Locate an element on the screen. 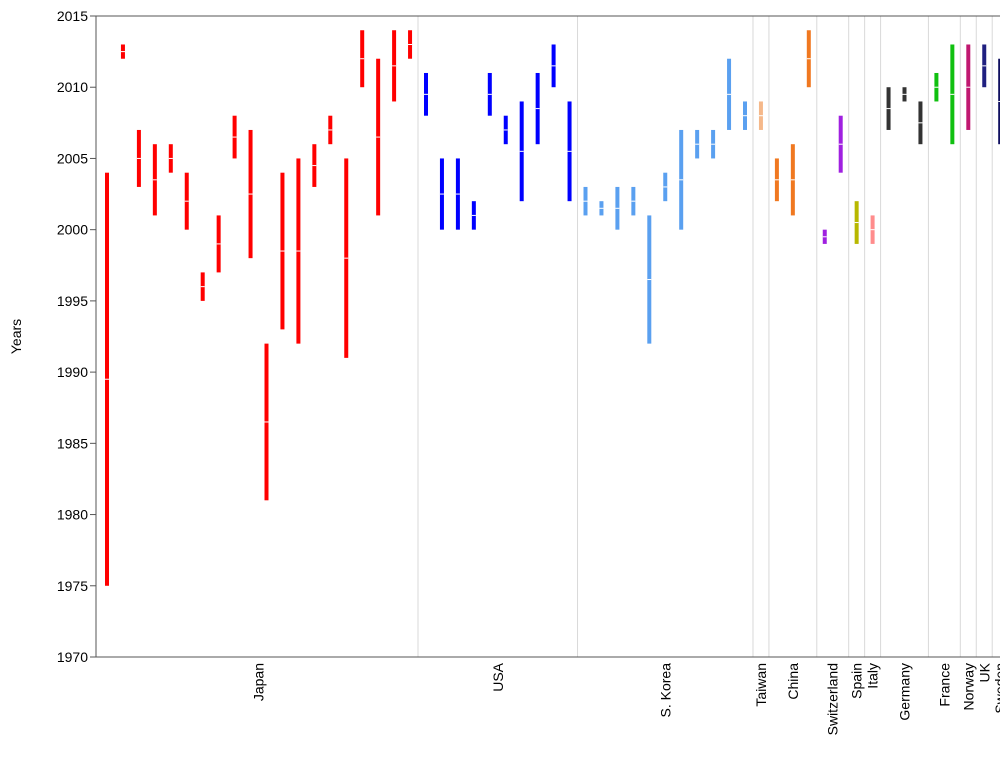 Image resolution: width=1000 pixels, height=760 pixels. y-tick-label: 1970 is located at coordinates (72, 657).